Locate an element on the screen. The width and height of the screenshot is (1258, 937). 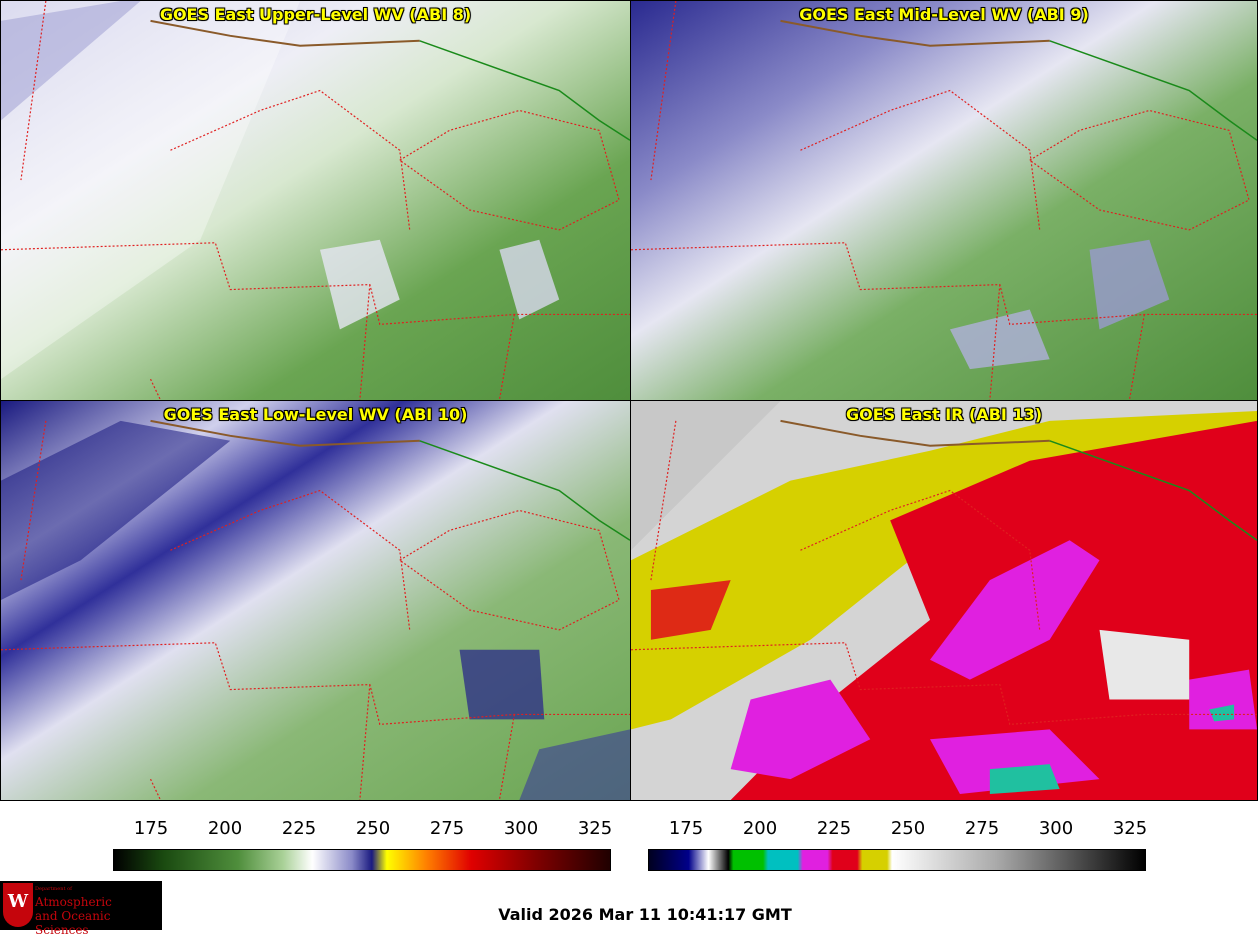
panel-title: GOES East Low-Level WV (ABI 10) is located at coordinates (315, 414).